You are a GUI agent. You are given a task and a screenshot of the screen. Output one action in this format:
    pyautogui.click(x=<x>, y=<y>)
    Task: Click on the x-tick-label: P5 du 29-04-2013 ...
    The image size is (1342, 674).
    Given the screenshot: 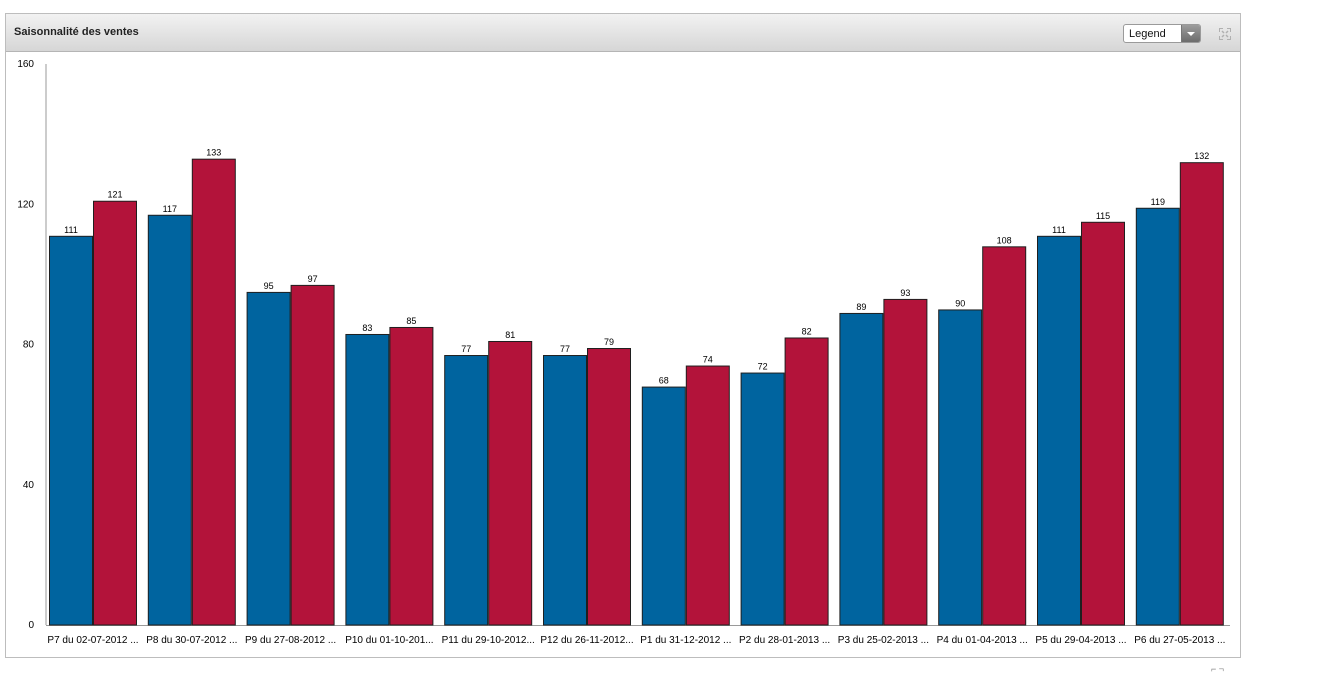 What is the action you would take?
    pyautogui.click(x=1080, y=640)
    